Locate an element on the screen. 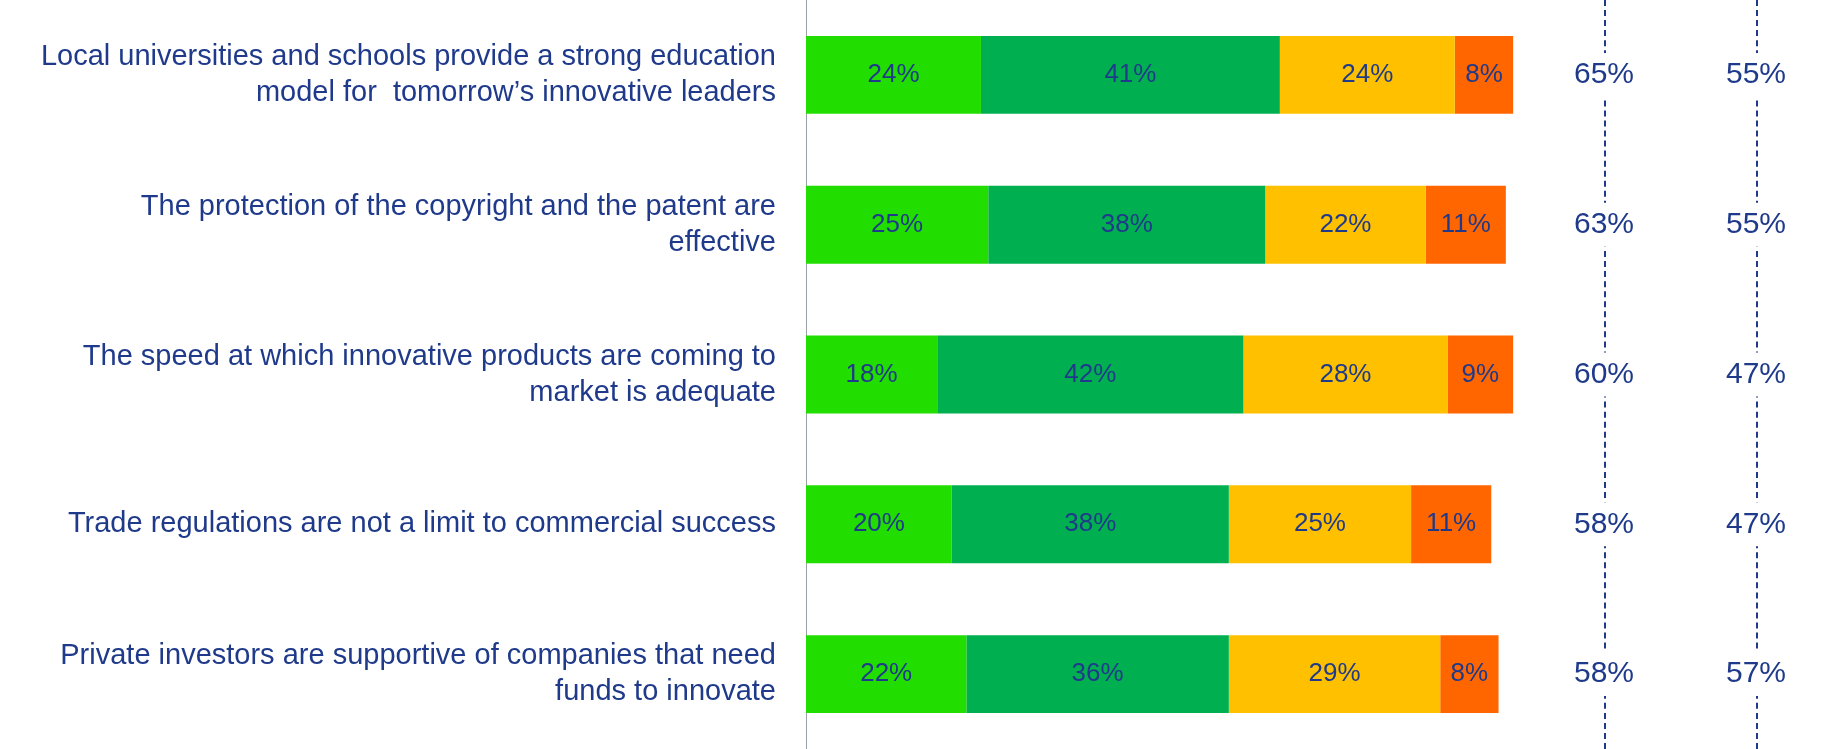 The width and height of the screenshot is (1823, 749). data-label: 28% is located at coordinates (1345, 372).